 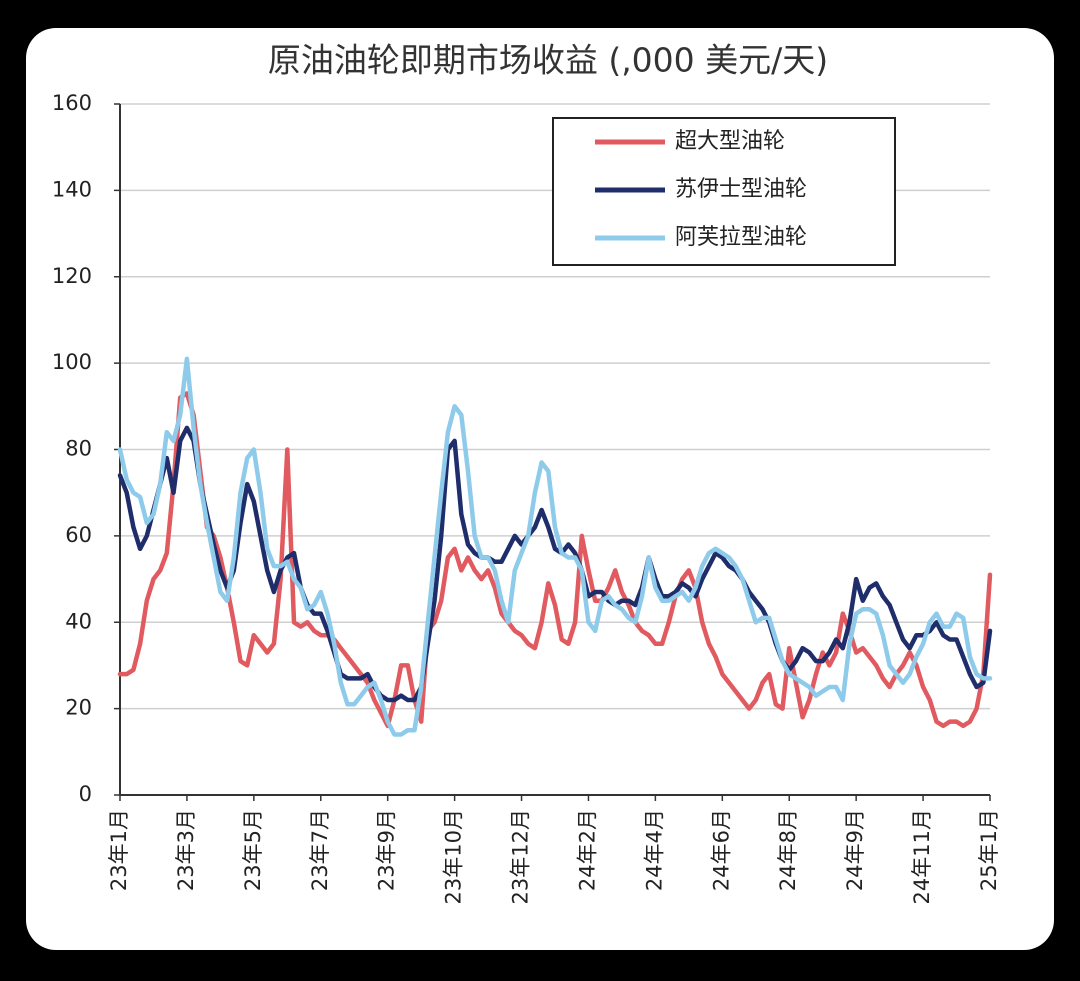 What do you see at coordinates (788, 850) in the screenshot?
I see `x-tick-label: 24年8月` at bounding box center [788, 850].